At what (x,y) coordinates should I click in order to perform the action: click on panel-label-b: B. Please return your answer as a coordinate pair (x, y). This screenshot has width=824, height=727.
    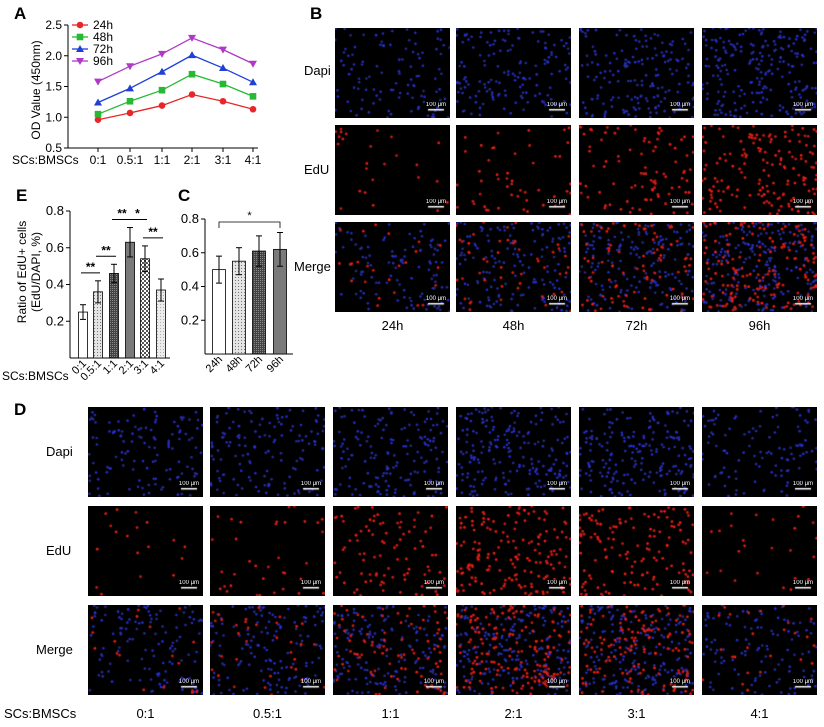
    Looking at the image, I should click on (316, 13).